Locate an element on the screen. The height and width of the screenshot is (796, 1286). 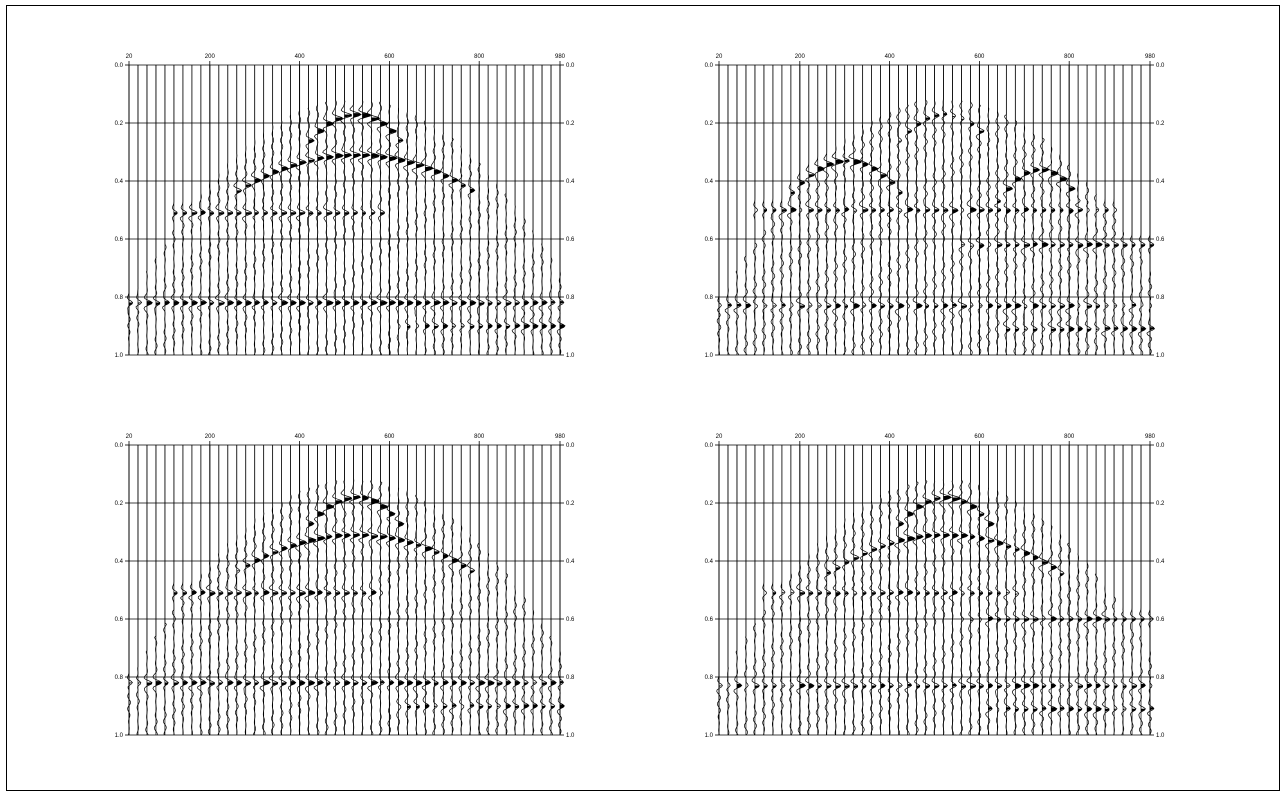
y-tick-label-right: 0.4 is located at coordinates (1160, 562).